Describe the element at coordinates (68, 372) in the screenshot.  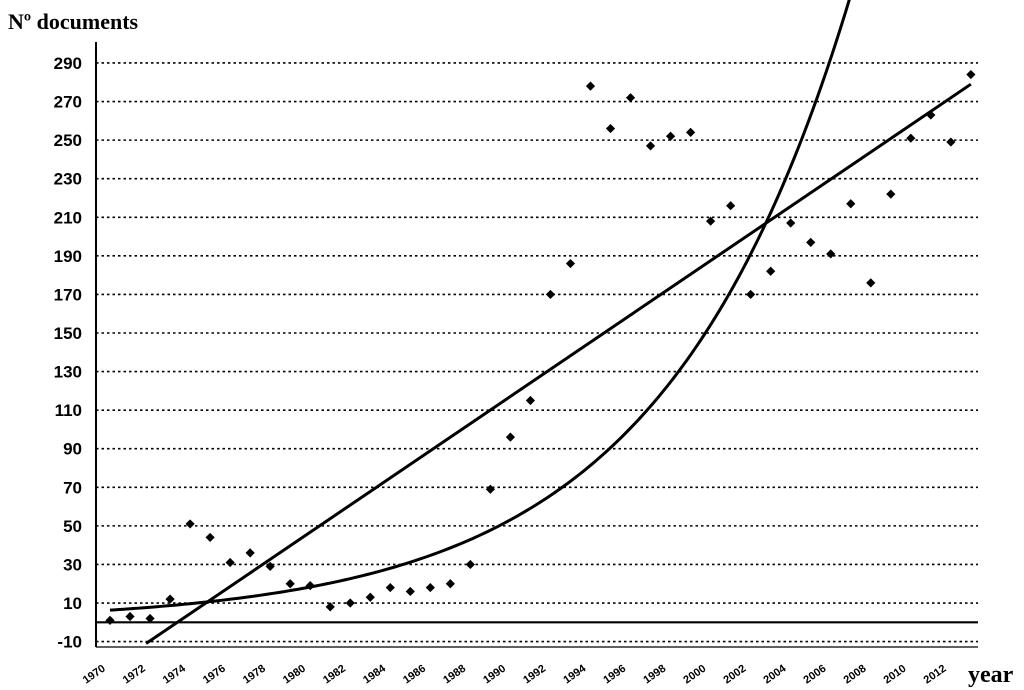
I see `y-tick-label: 130` at that location.